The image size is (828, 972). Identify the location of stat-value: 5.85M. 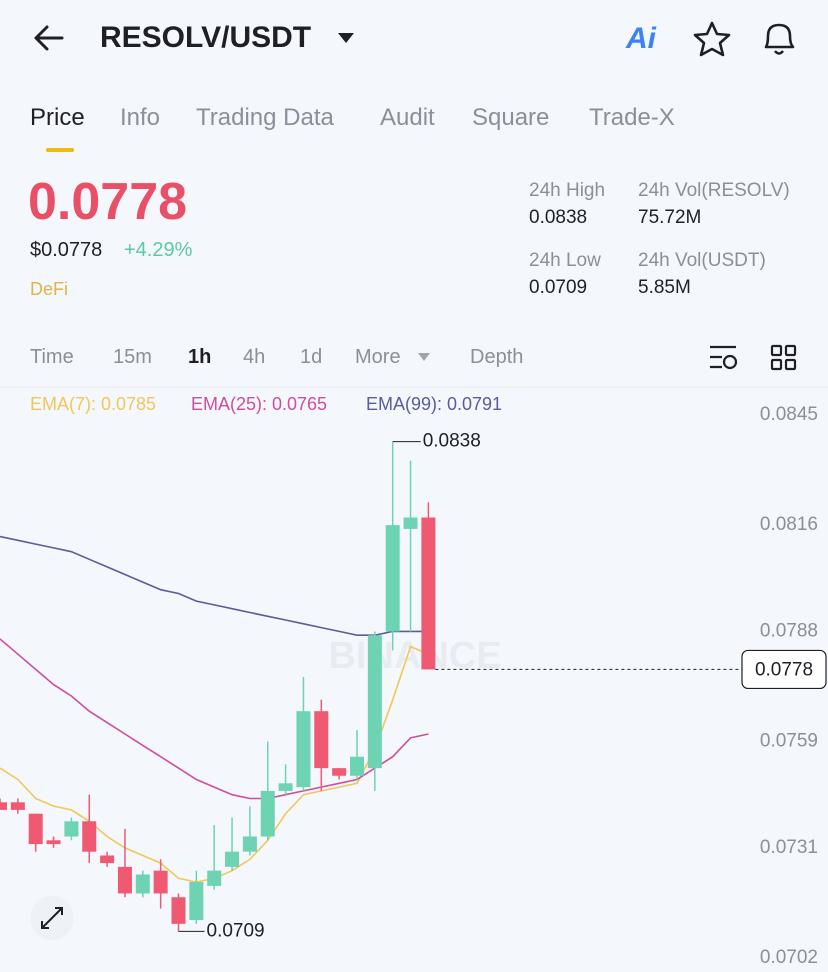
(664, 287).